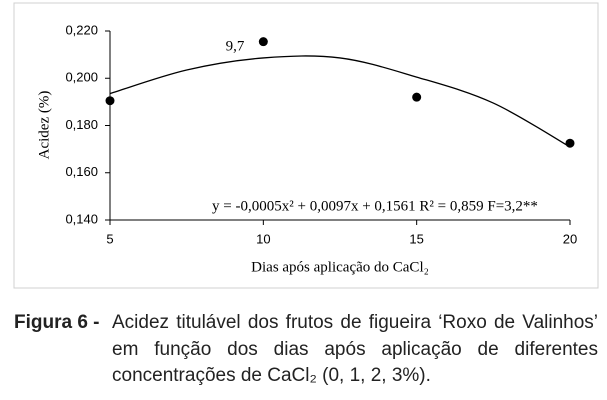 This screenshot has height=400, width=607. Describe the element at coordinates (44, 125) in the screenshot. I see `y-axis-label: Acidez (%)` at that location.